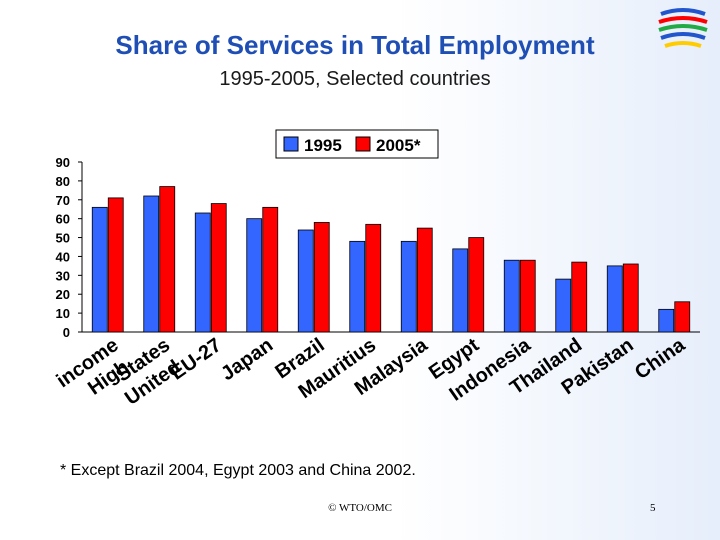  Describe the element at coordinates (363, 144) in the screenshot. I see `legend-swatch-2005` at that location.